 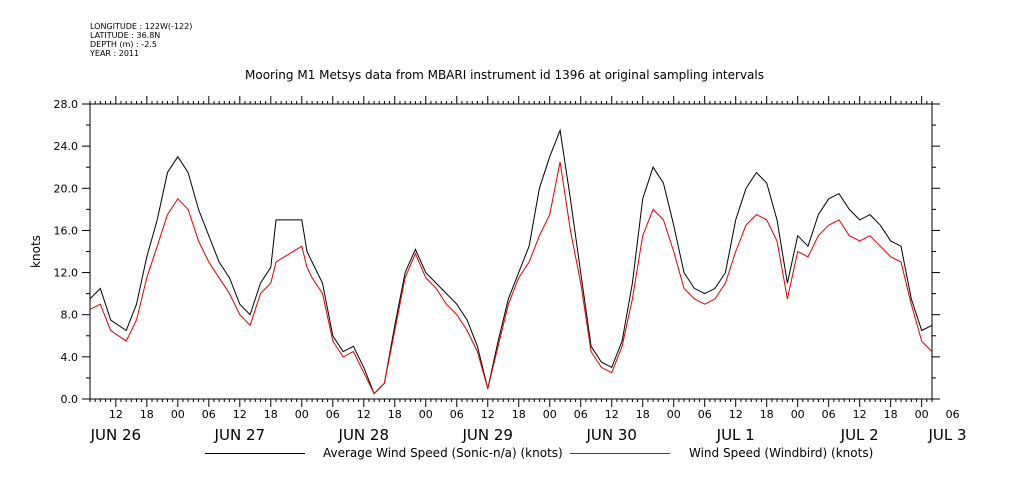 I want to click on y-tick-label: 28.0, so click(x=66, y=104).